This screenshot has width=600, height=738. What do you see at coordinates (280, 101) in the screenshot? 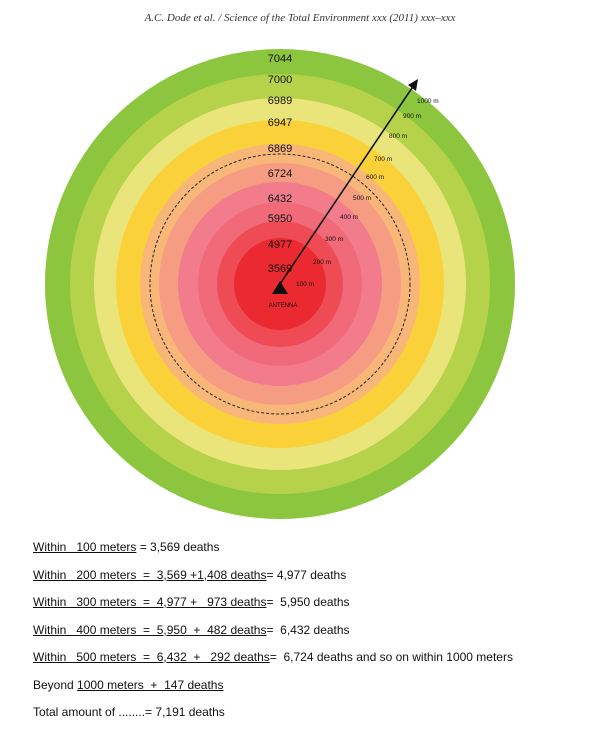
I see `ring-label: 6989` at bounding box center [280, 101].